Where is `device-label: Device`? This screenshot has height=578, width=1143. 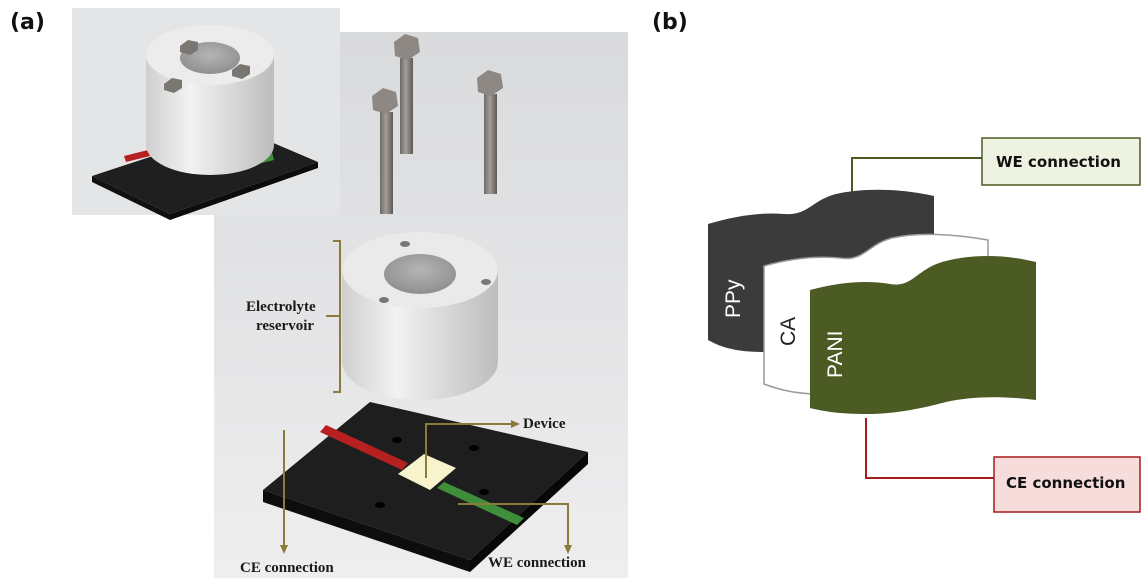 device-label: Device is located at coordinates (544, 424).